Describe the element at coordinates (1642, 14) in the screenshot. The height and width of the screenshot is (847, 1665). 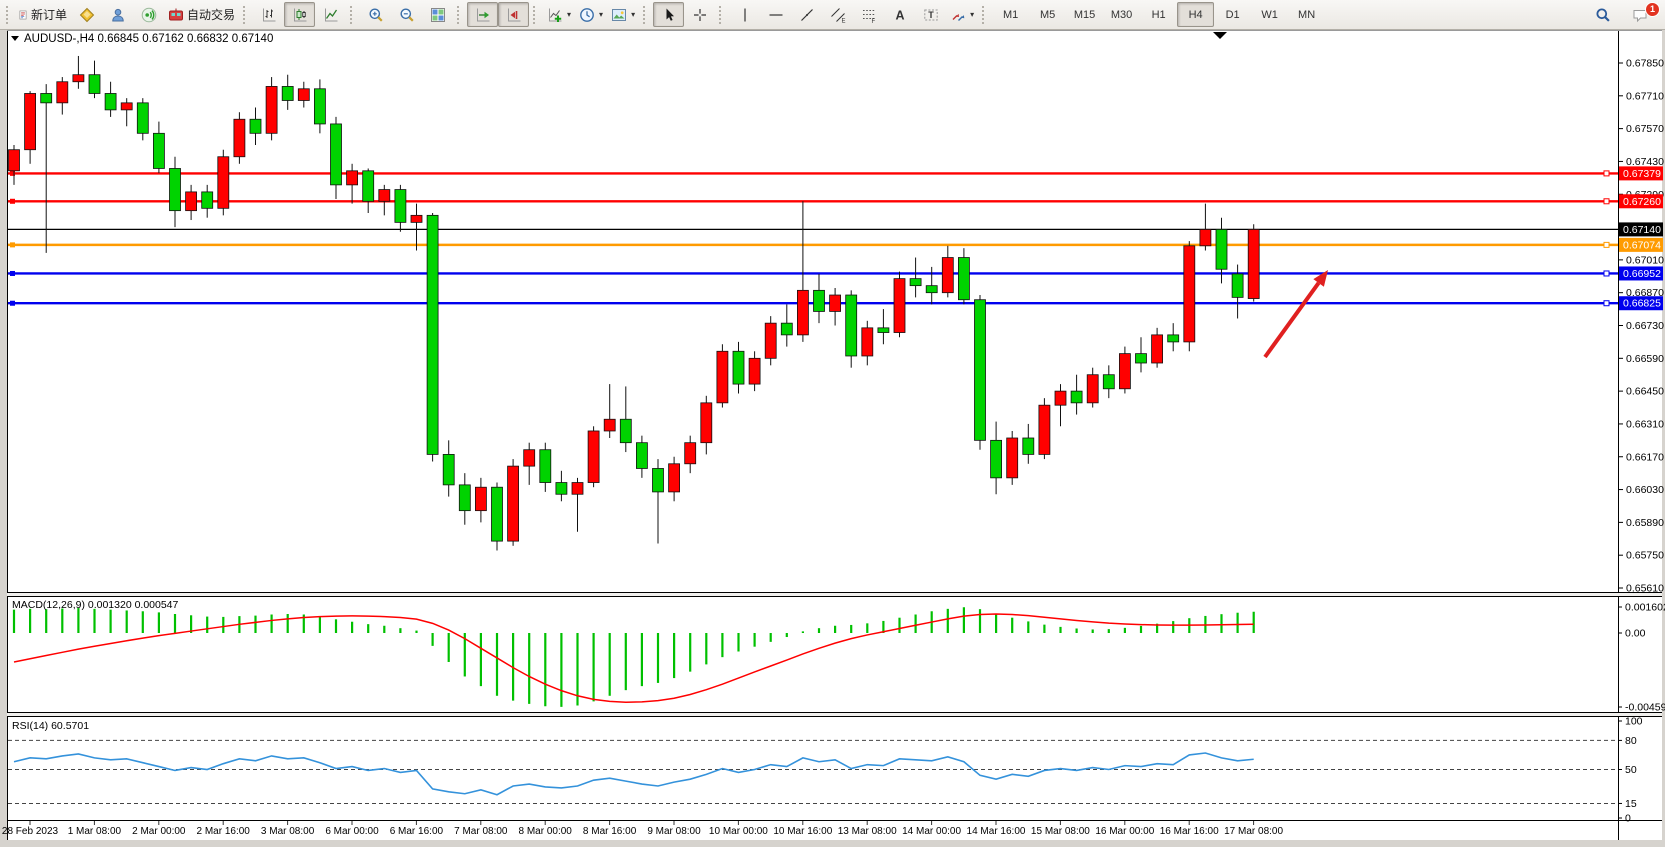
I see `chat-button: 1` at that location.